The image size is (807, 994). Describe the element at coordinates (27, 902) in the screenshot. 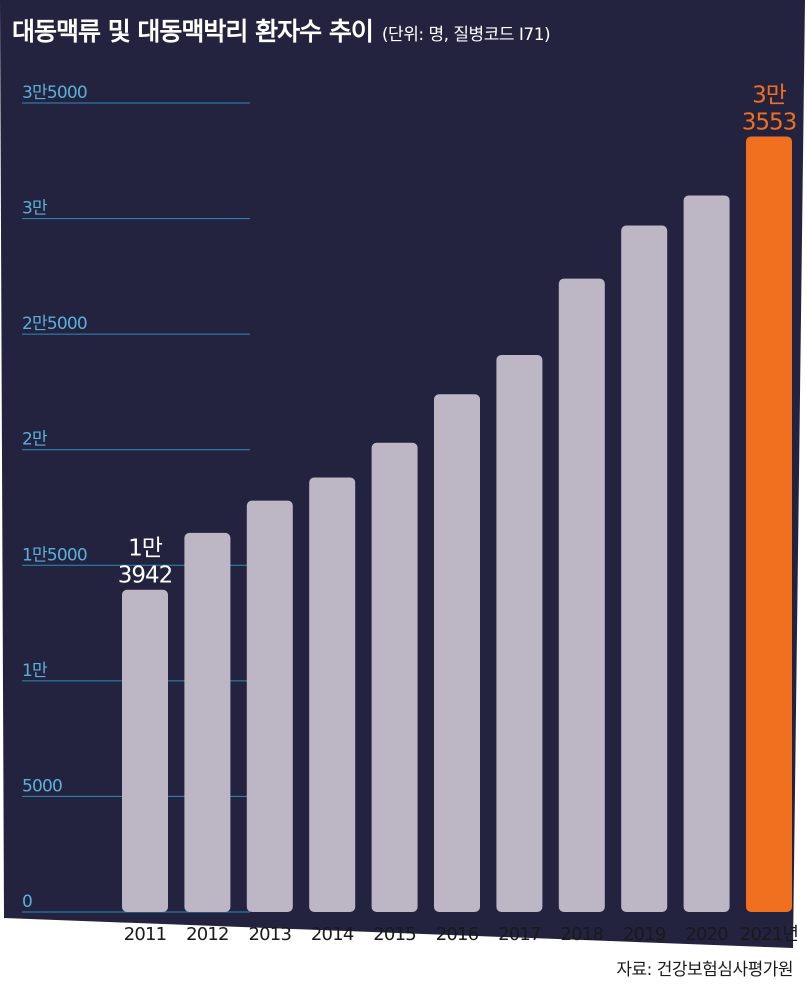

I see `y-tick-label: 0` at that location.